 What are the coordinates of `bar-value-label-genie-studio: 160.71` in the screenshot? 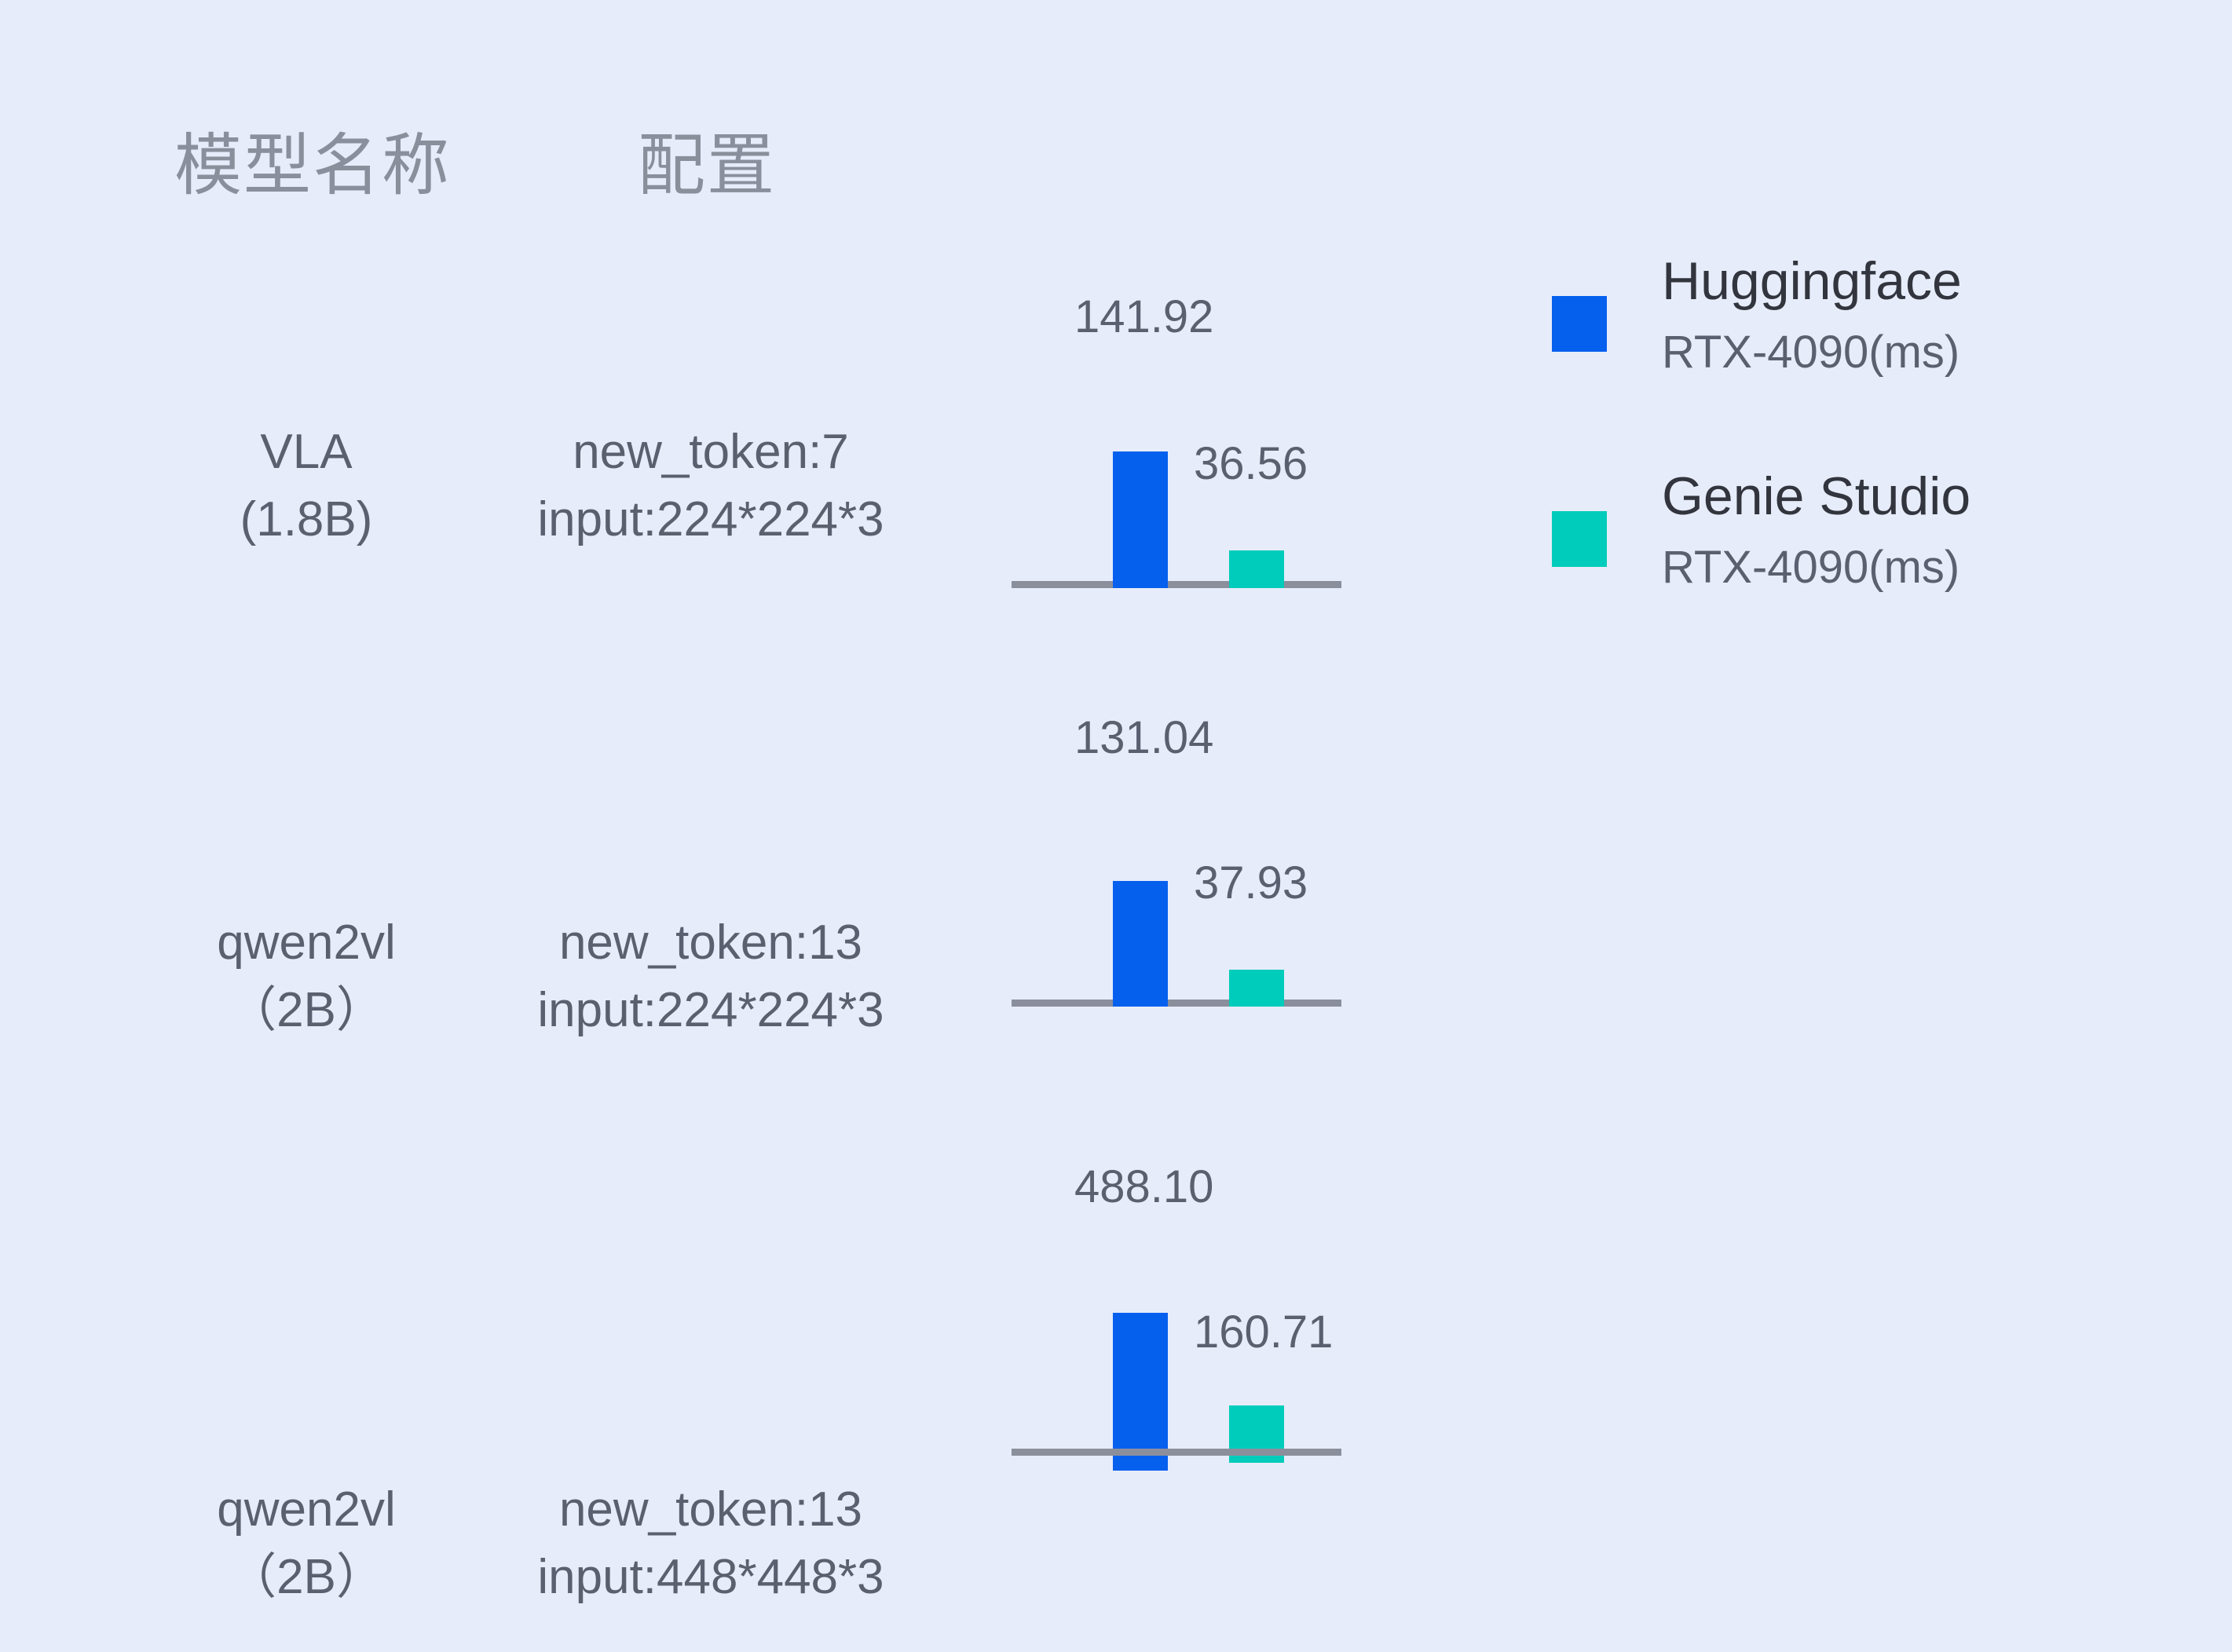 It's located at (1264, 1332).